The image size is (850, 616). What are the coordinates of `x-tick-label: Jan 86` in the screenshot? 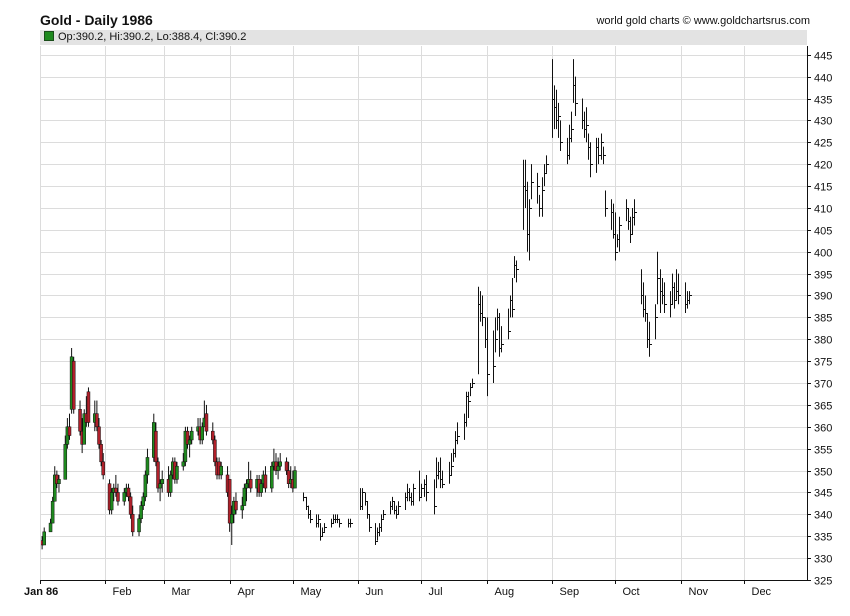 It's located at (41, 592).